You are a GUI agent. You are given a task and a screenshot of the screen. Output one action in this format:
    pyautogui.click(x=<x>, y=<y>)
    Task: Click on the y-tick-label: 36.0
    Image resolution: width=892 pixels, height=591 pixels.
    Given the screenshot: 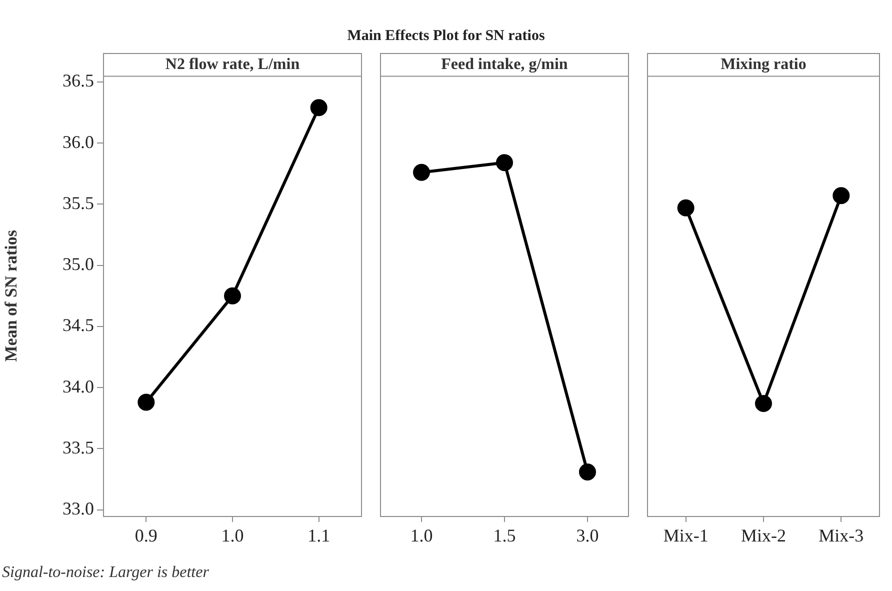 What is the action you would take?
    pyautogui.click(x=78, y=142)
    